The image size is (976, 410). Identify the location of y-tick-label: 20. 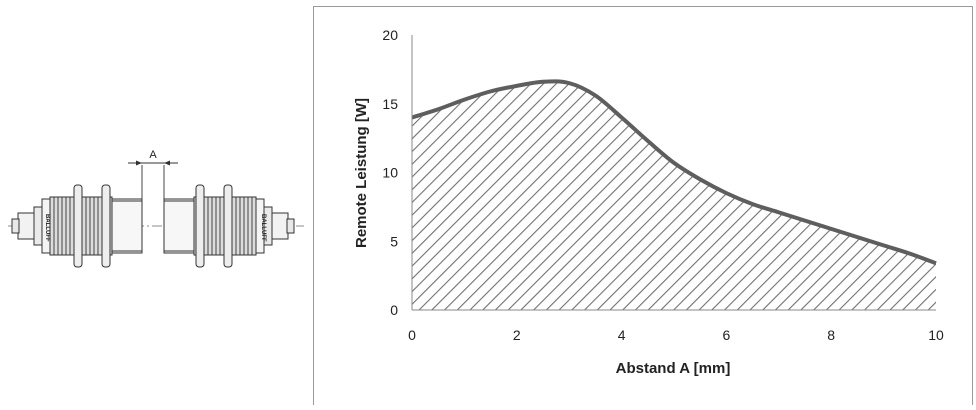
(390, 35).